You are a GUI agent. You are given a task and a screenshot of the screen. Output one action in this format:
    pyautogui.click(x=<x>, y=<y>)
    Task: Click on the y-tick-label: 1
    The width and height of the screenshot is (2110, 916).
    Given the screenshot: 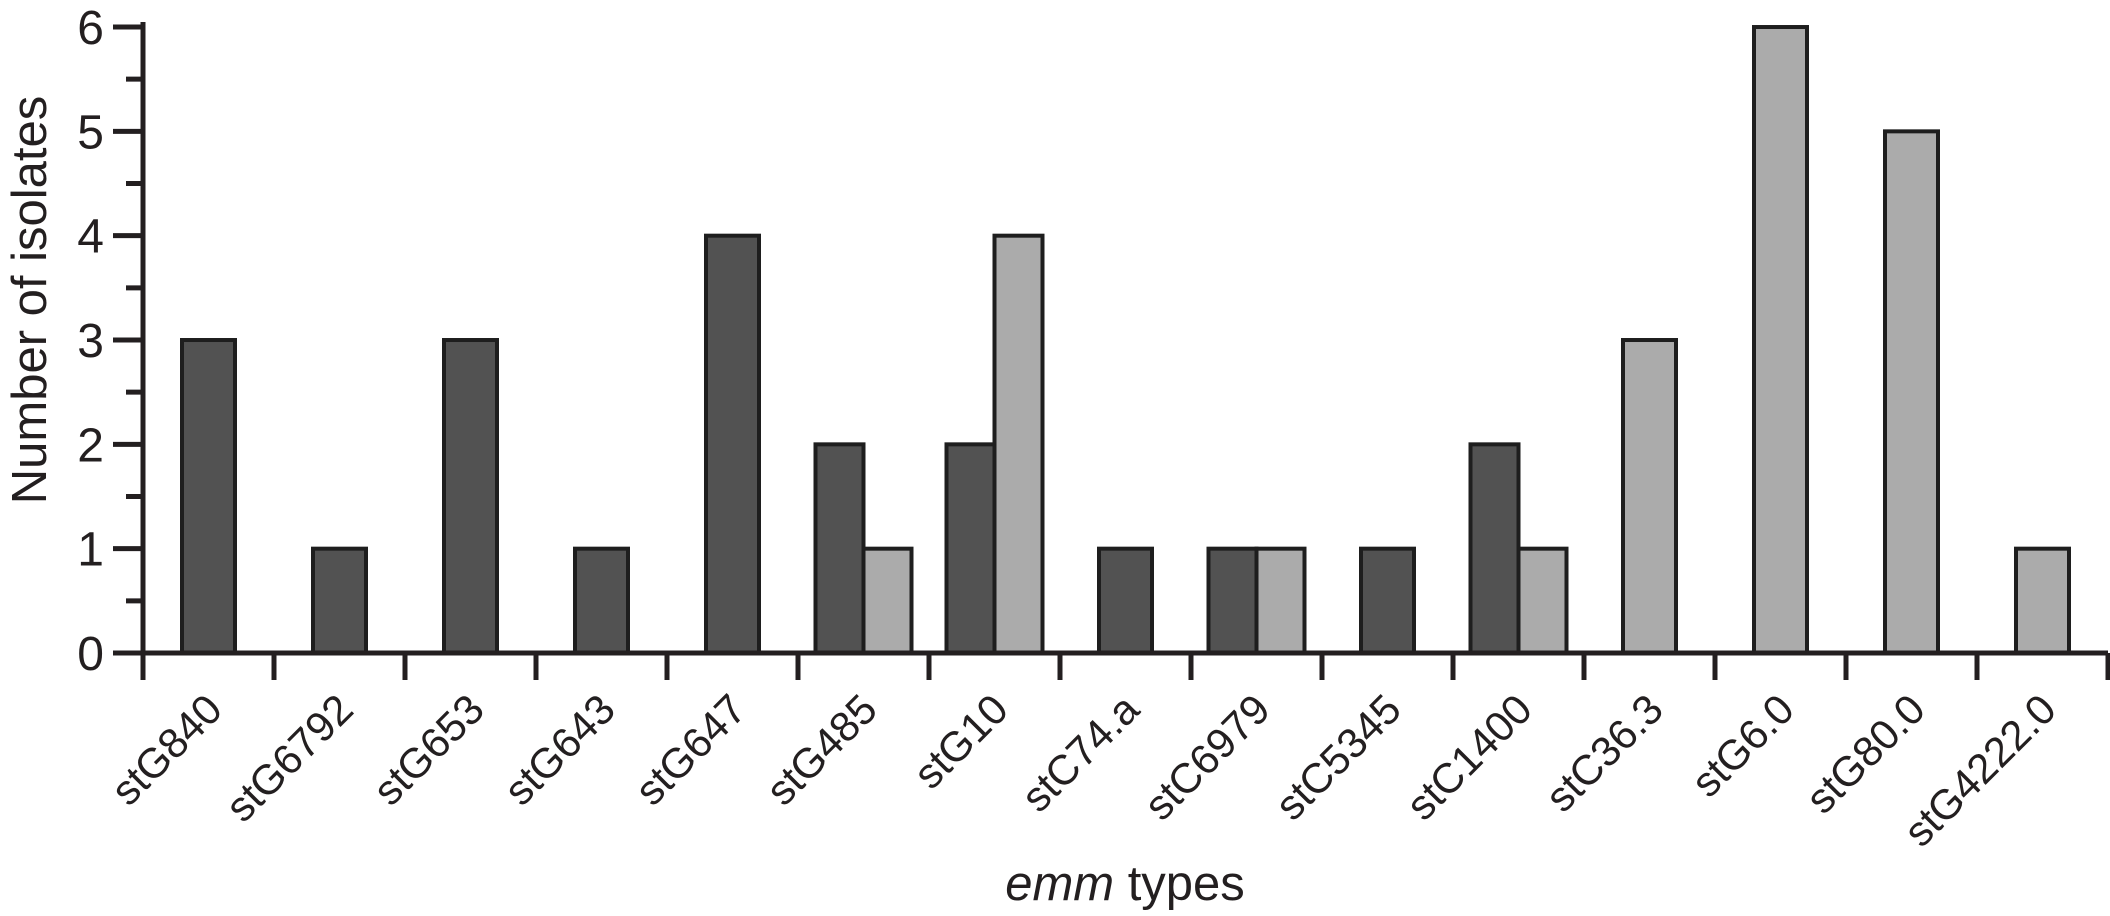 What is the action you would take?
    pyautogui.click(x=90, y=550)
    